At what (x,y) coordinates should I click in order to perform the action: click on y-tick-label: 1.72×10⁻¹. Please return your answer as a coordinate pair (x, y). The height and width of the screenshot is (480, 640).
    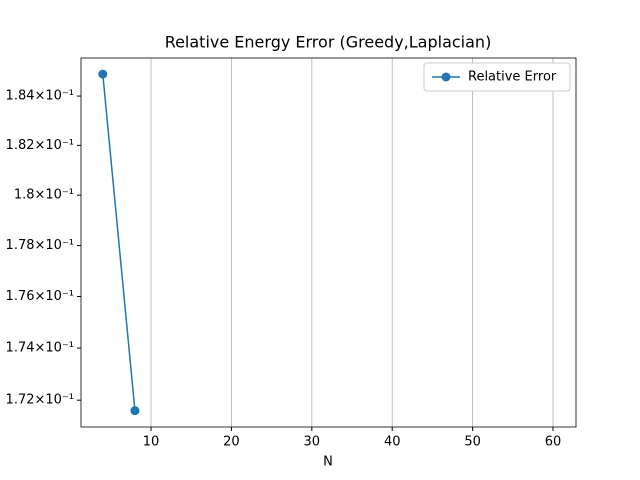
    Looking at the image, I should click on (40, 400).